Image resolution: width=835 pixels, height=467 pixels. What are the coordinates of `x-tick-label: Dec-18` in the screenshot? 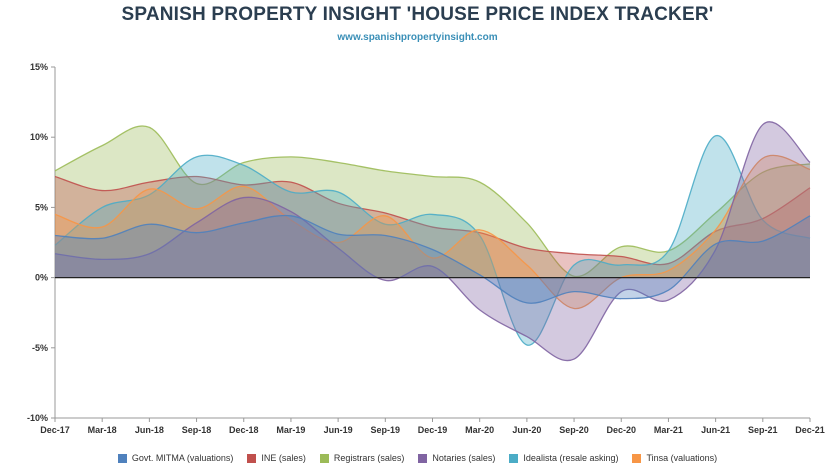 It's located at (244, 430).